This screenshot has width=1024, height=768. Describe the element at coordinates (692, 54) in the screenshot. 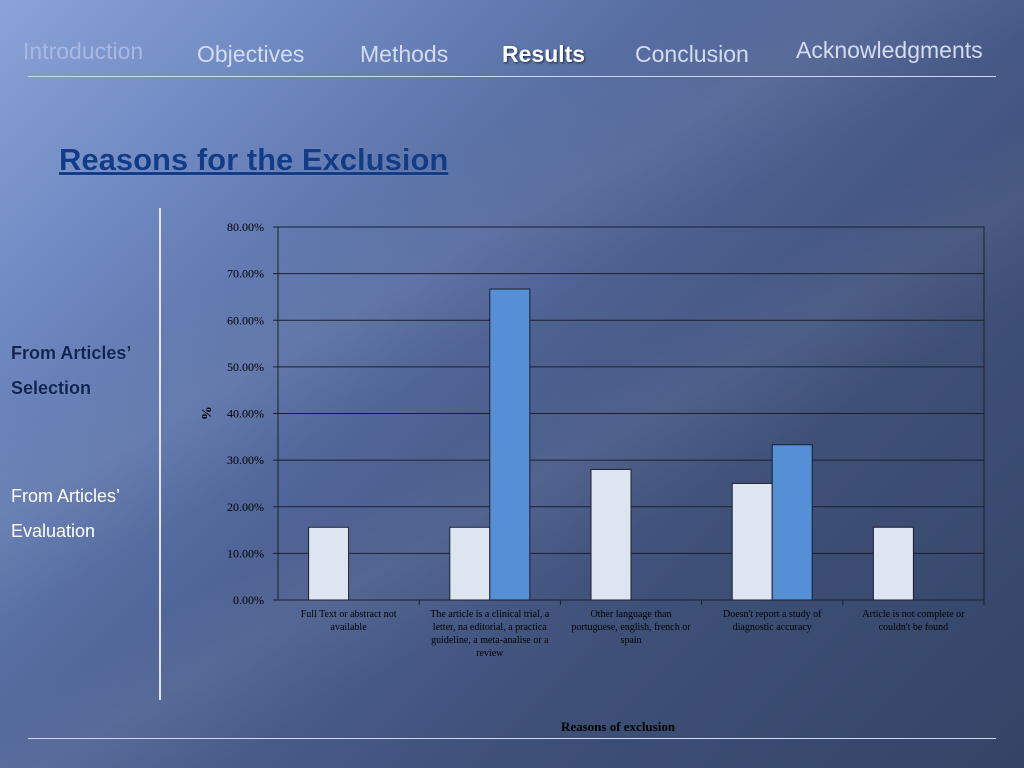

I see `nav-conclusion: Conclusion` at that location.